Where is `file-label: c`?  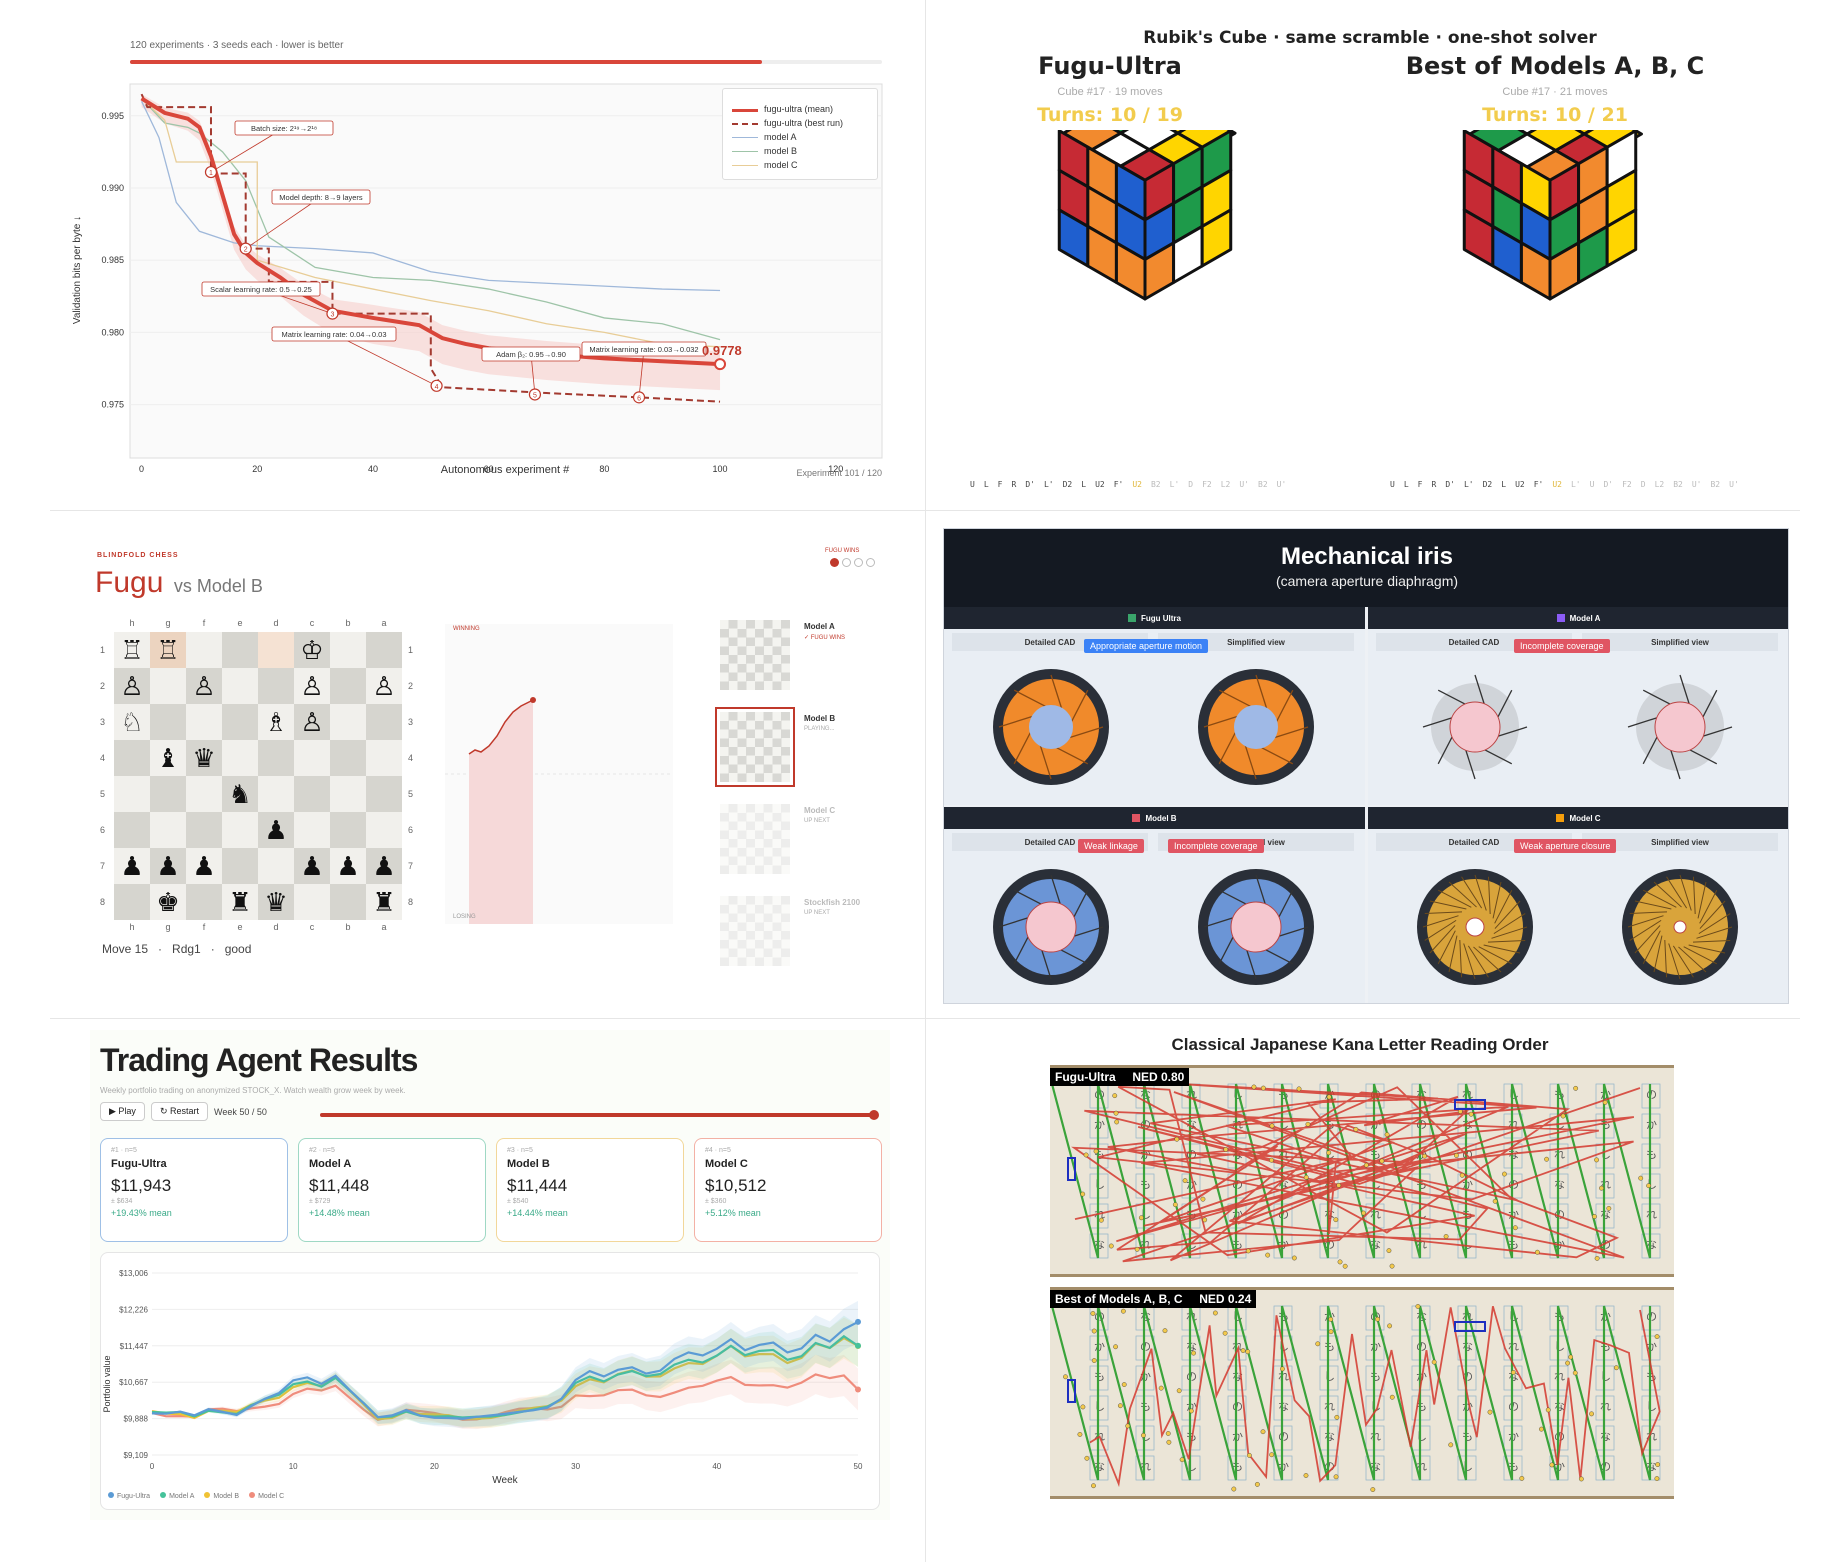 file-label: c is located at coordinates (312, 623).